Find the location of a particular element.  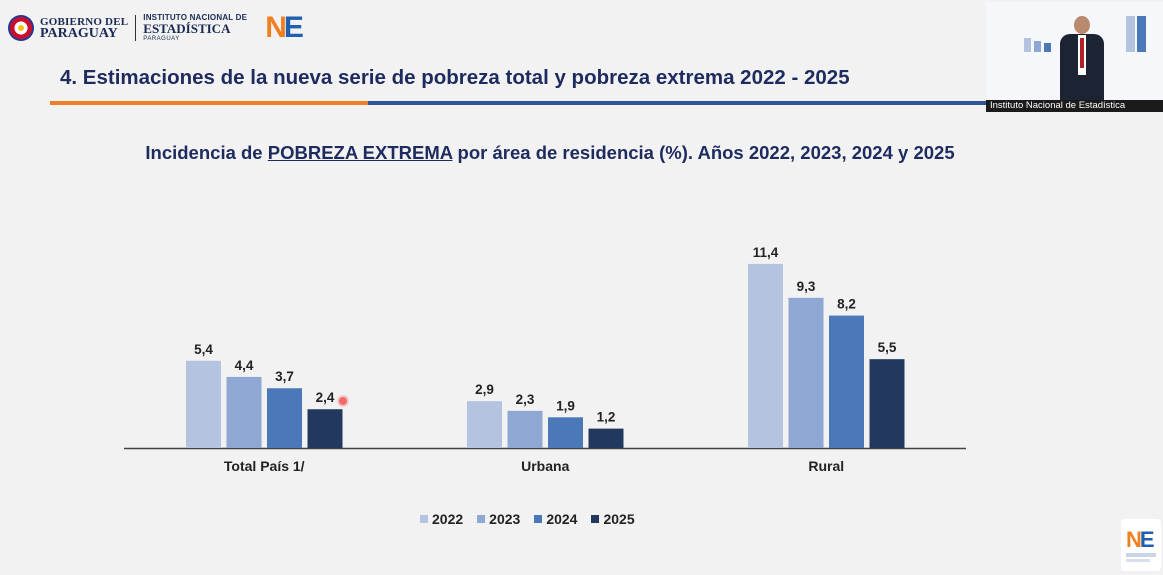

title-rule-orange is located at coordinates (209, 103).